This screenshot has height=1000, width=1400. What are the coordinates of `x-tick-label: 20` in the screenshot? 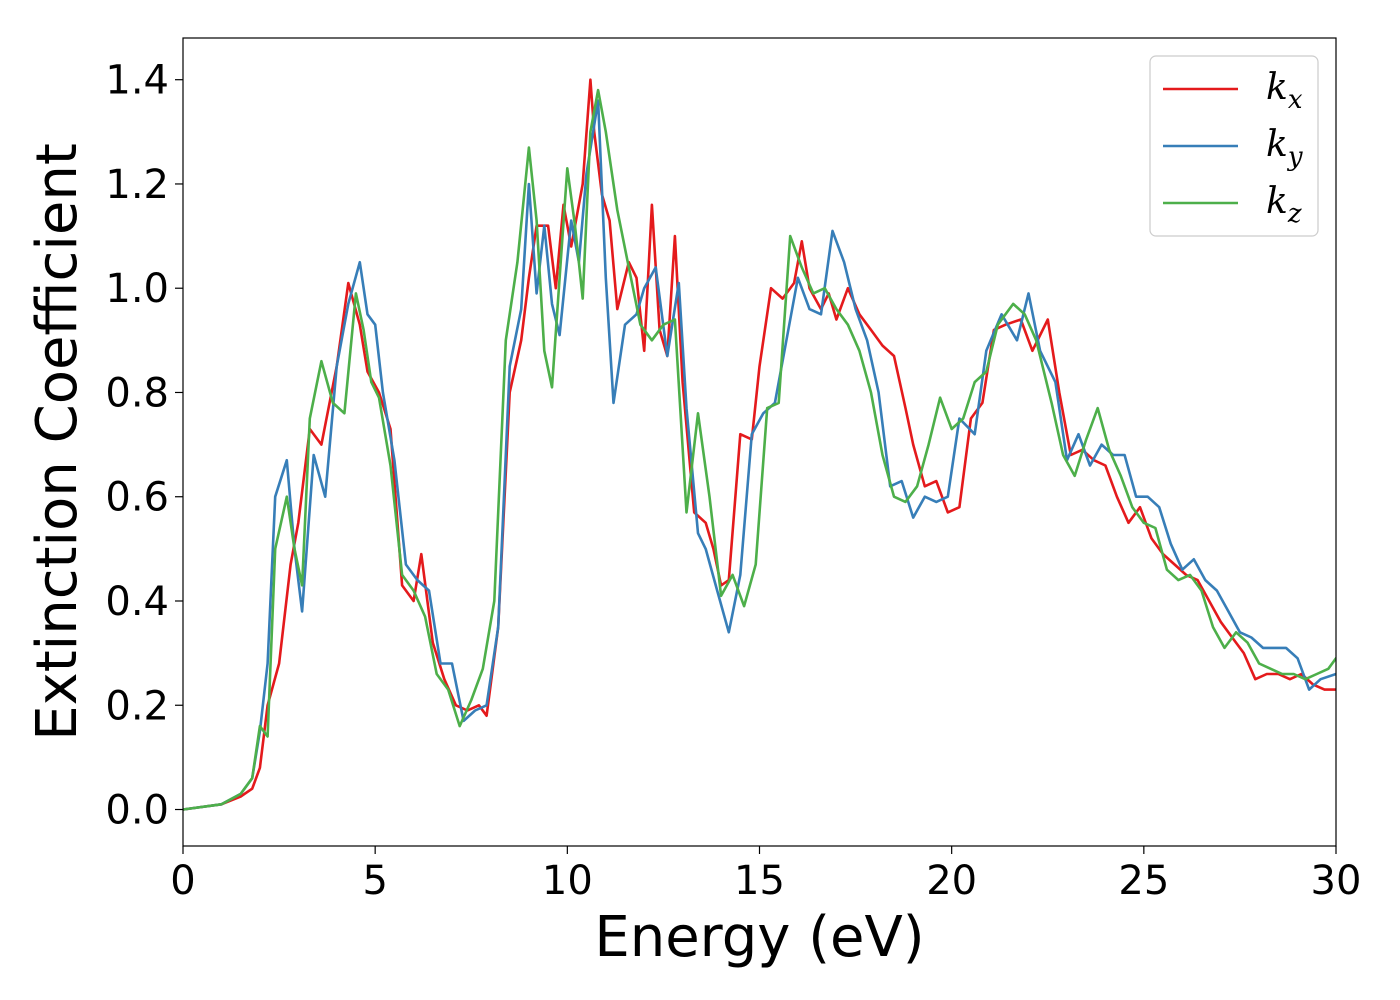 It's located at (951, 881).